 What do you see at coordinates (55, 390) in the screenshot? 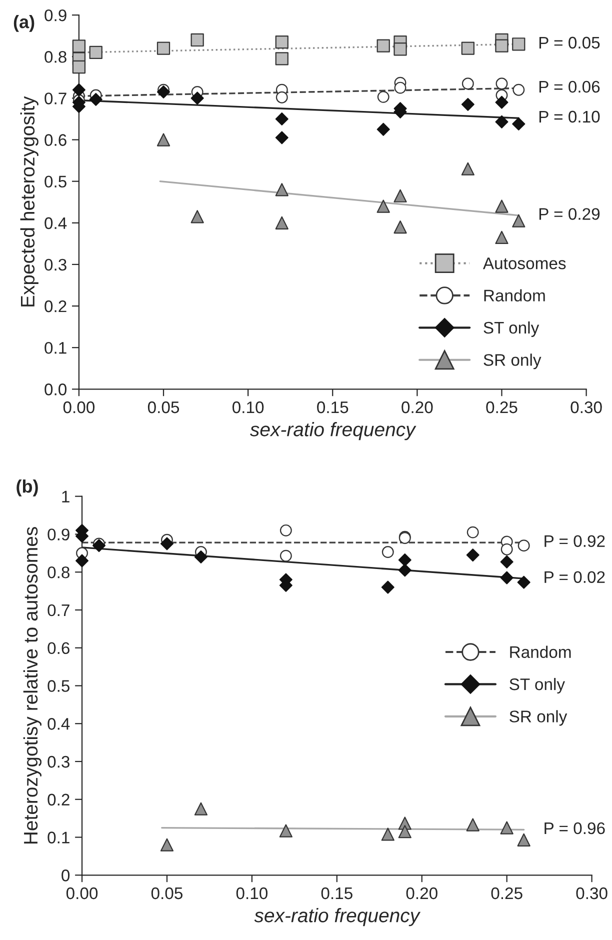
I see `y-tick-label: 0.0` at bounding box center [55, 390].